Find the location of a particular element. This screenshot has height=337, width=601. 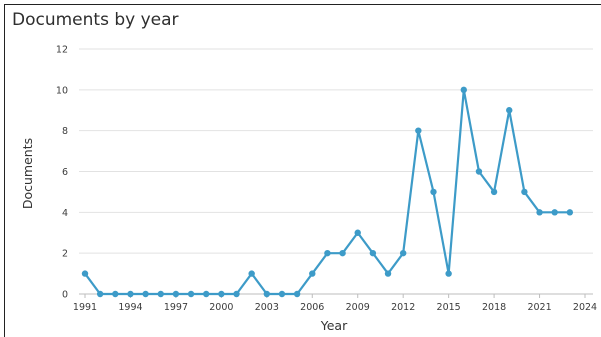

x-tick-label: 1997 is located at coordinates (176, 307).